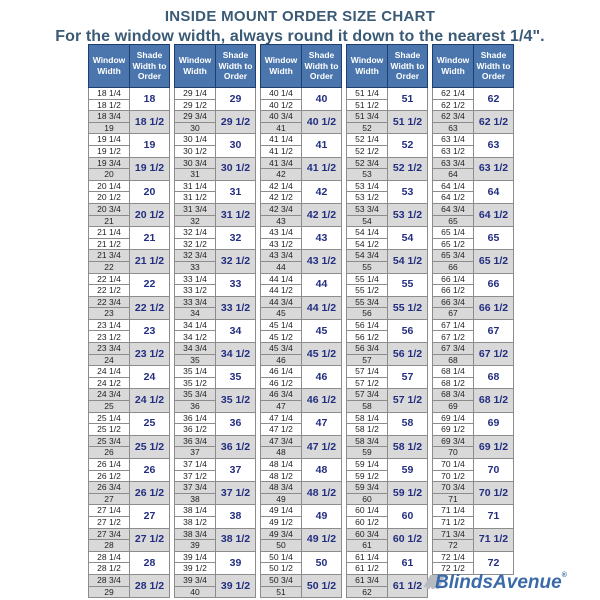 The height and width of the screenshot is (600, 600). Describe the element at coordinates (195, 371) in the screenshot. I see `window-width-cell: 35 1/4` at that location.